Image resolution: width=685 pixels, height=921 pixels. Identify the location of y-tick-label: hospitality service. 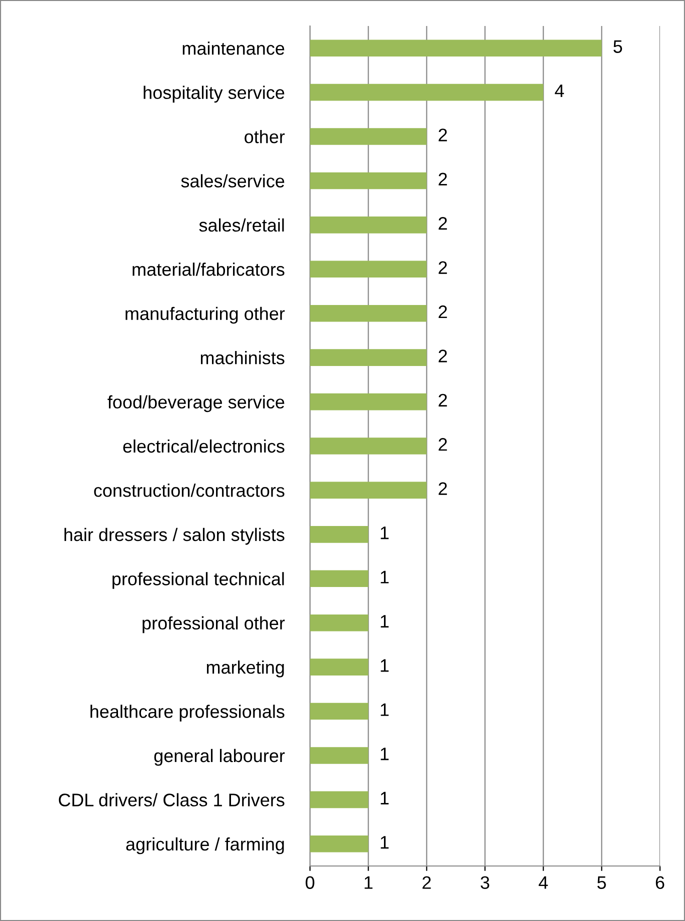
(214, 94).